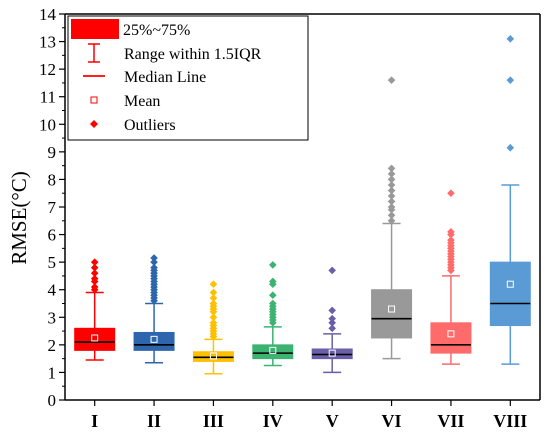  I want to click on y-axis-title: RMSE(°C), so click(19, 218).